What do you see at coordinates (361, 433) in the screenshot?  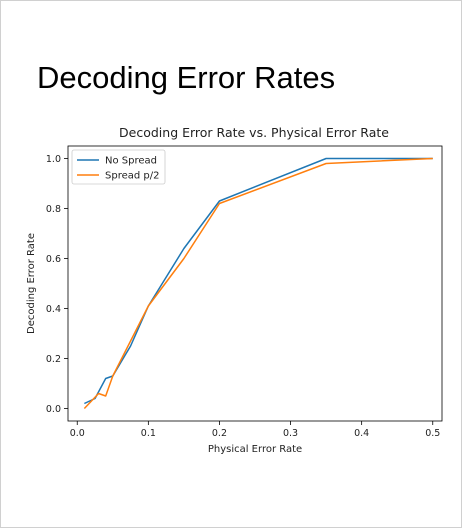 I see `x-tick-label: 0.4` at bounding box center [361, 433].